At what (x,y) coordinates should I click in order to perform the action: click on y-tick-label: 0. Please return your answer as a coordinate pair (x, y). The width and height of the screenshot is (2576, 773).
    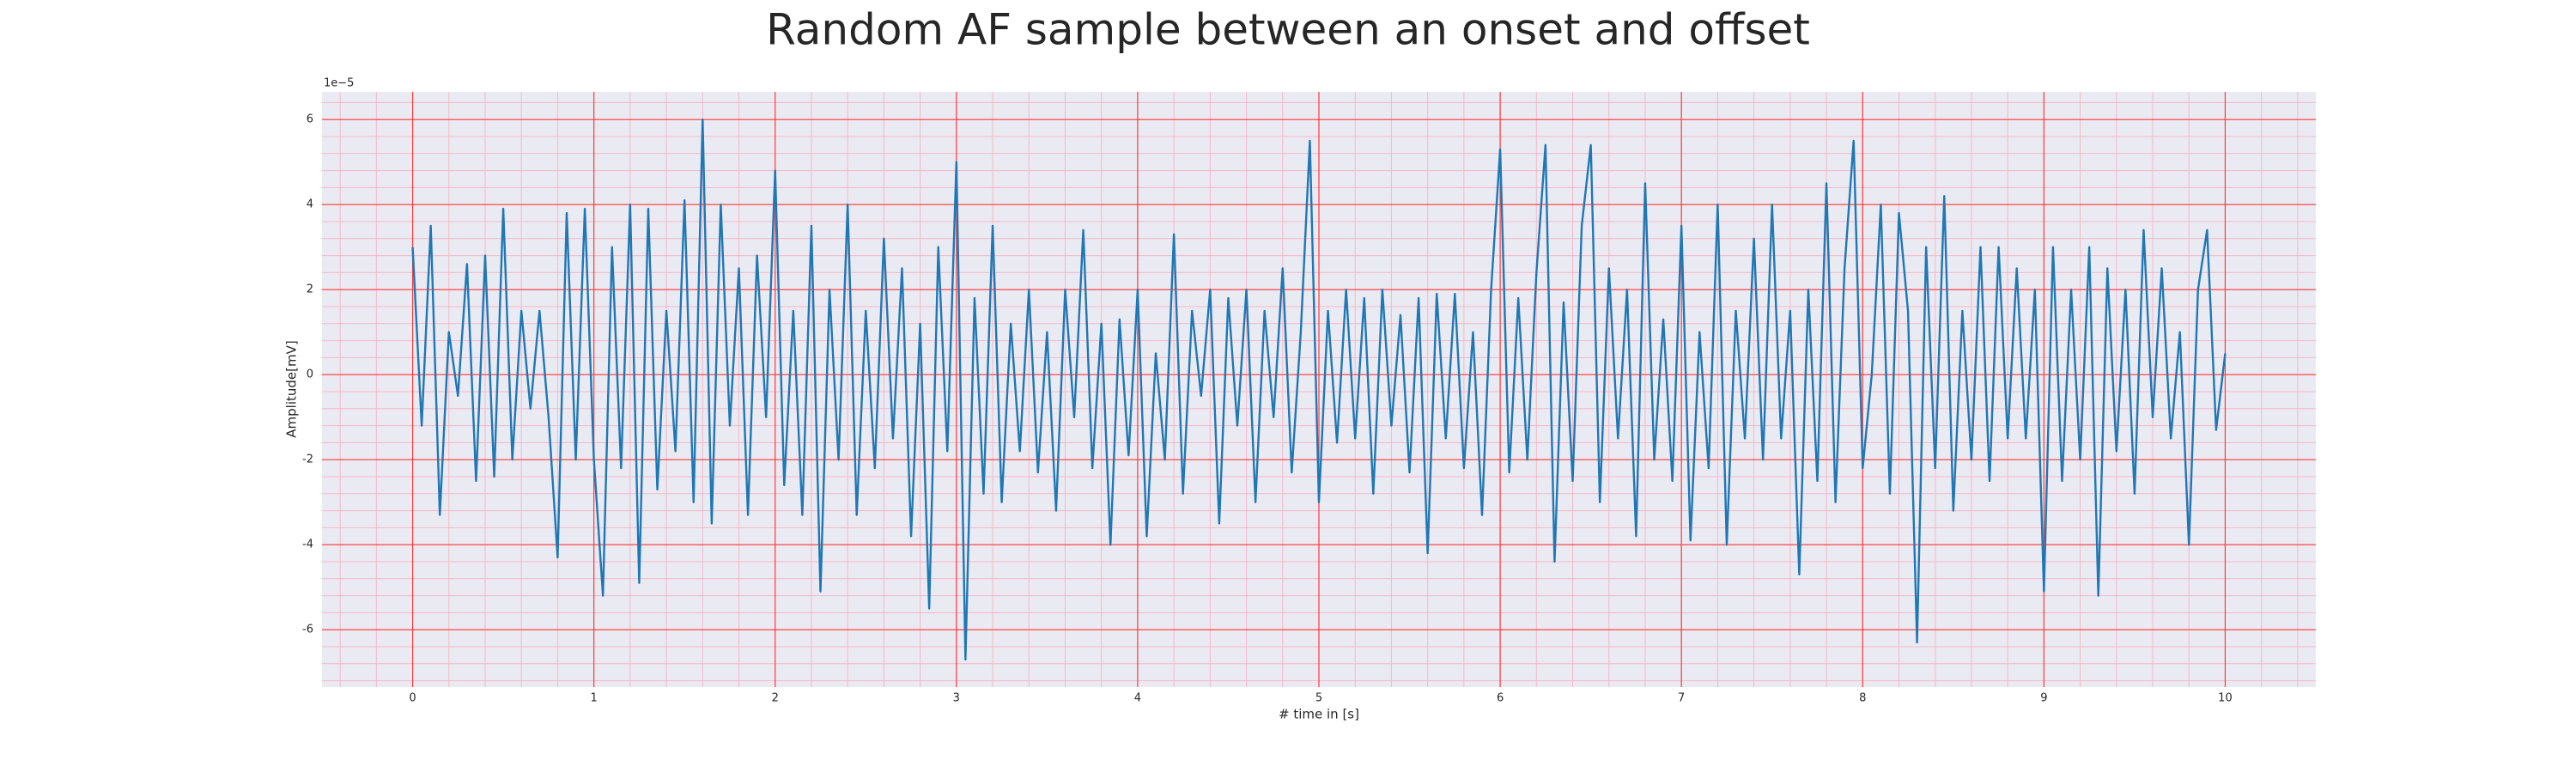
    Looking at the image, I should click on (310, 374).